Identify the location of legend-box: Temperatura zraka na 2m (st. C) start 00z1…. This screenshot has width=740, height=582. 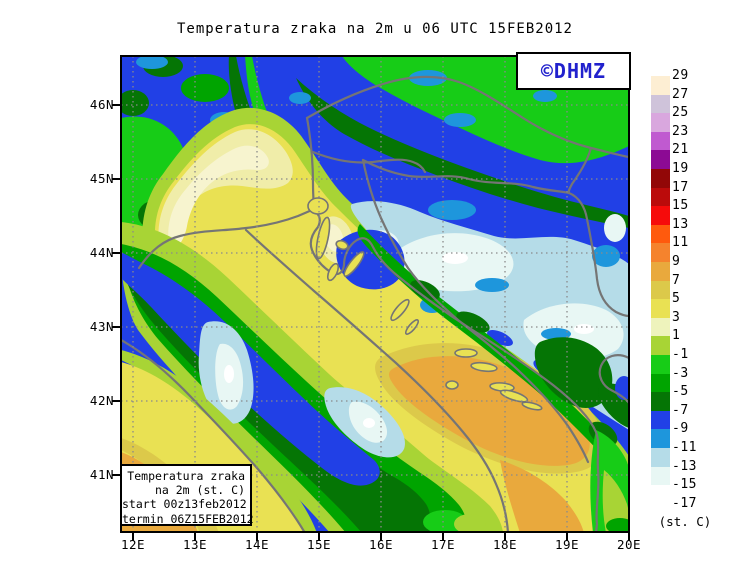
(187, 495).